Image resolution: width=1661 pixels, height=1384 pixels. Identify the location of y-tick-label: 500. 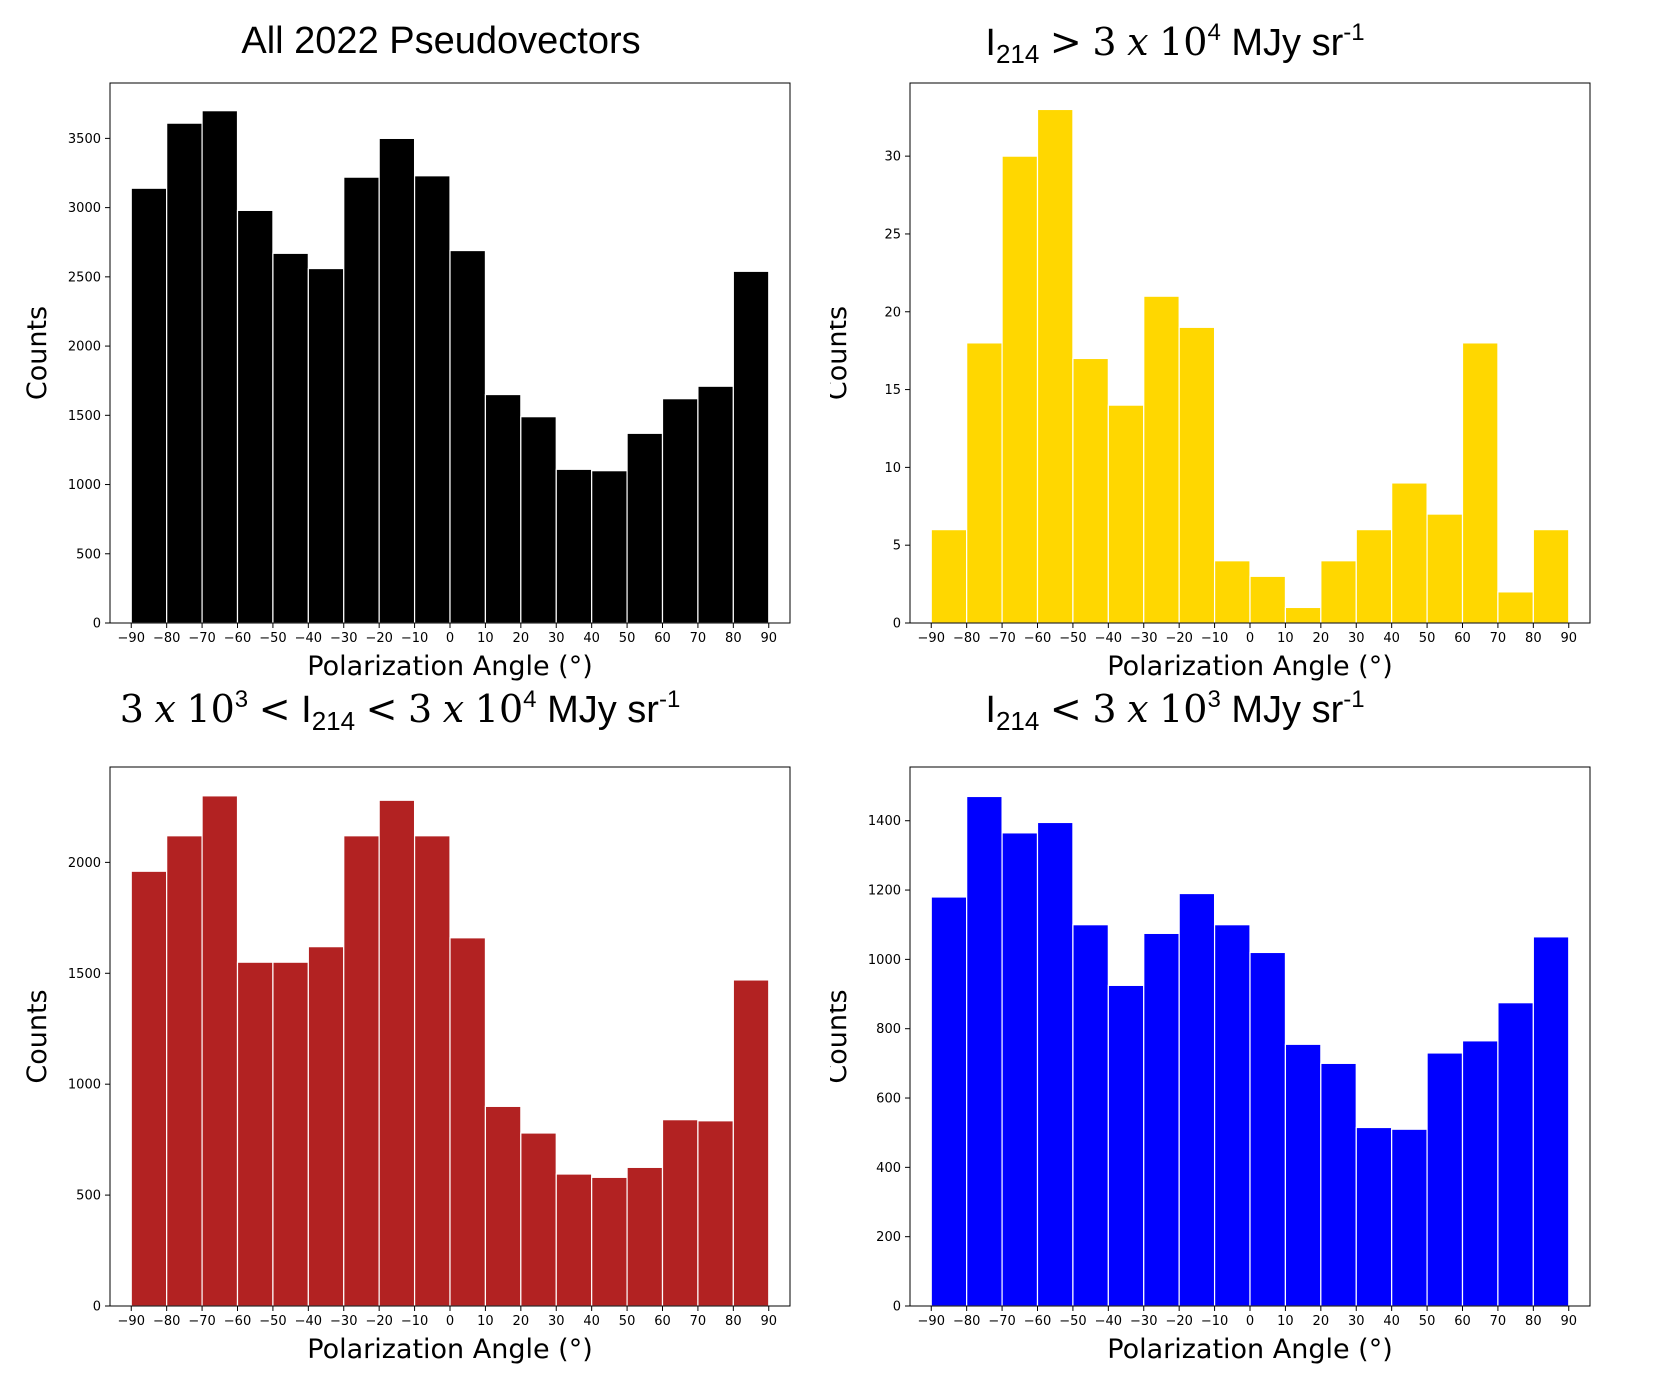
(88, 554).